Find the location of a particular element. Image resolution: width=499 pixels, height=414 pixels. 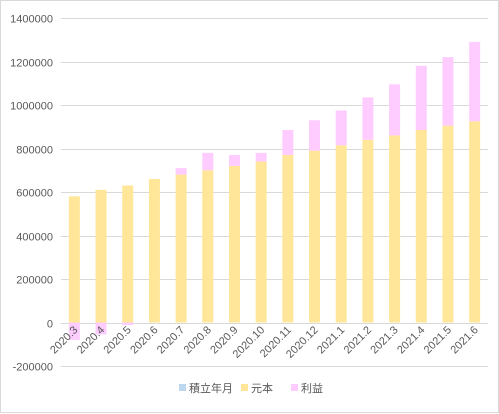

y-tick-label: 1400000 is located at coordinates (31, 20).